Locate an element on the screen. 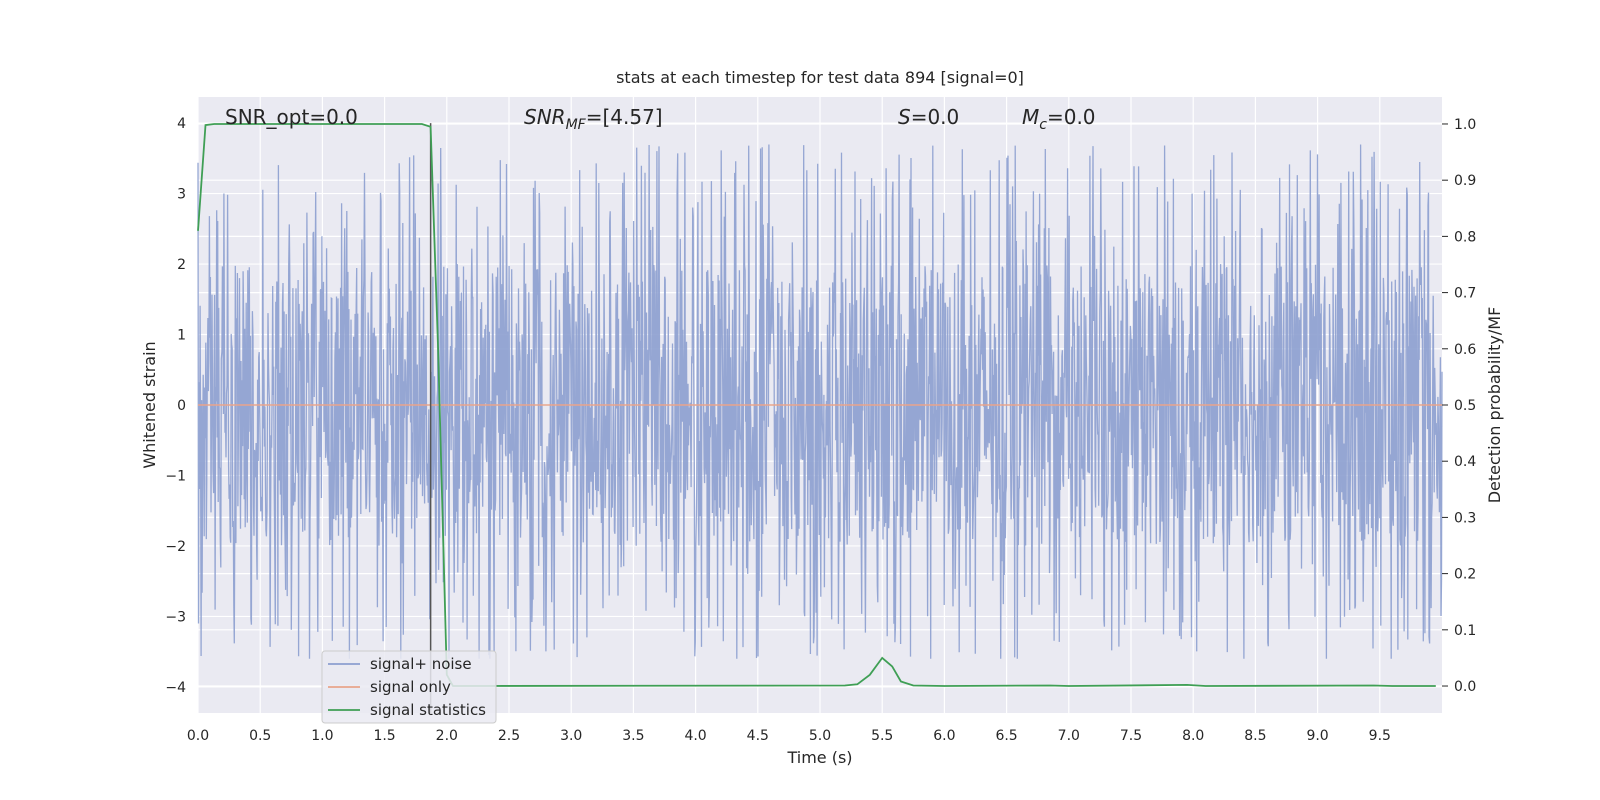 The image size is (1600, 800). y-right-axis-label: Detection probability/MF is located at coordinates (1494, 405).